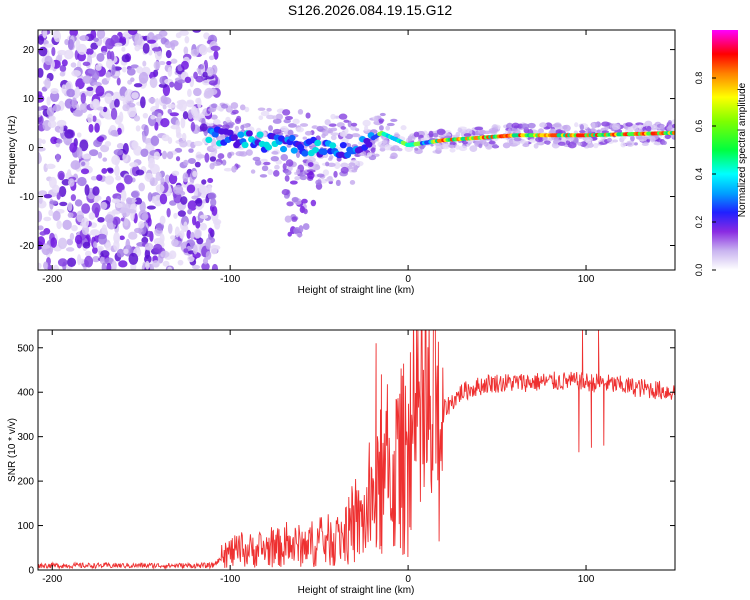  Describe the element at coordinates (705, 174) in the screenshot. I see `colorbar-ticks: 0.0 0.2 0.4 0.6 0.8` at that location.